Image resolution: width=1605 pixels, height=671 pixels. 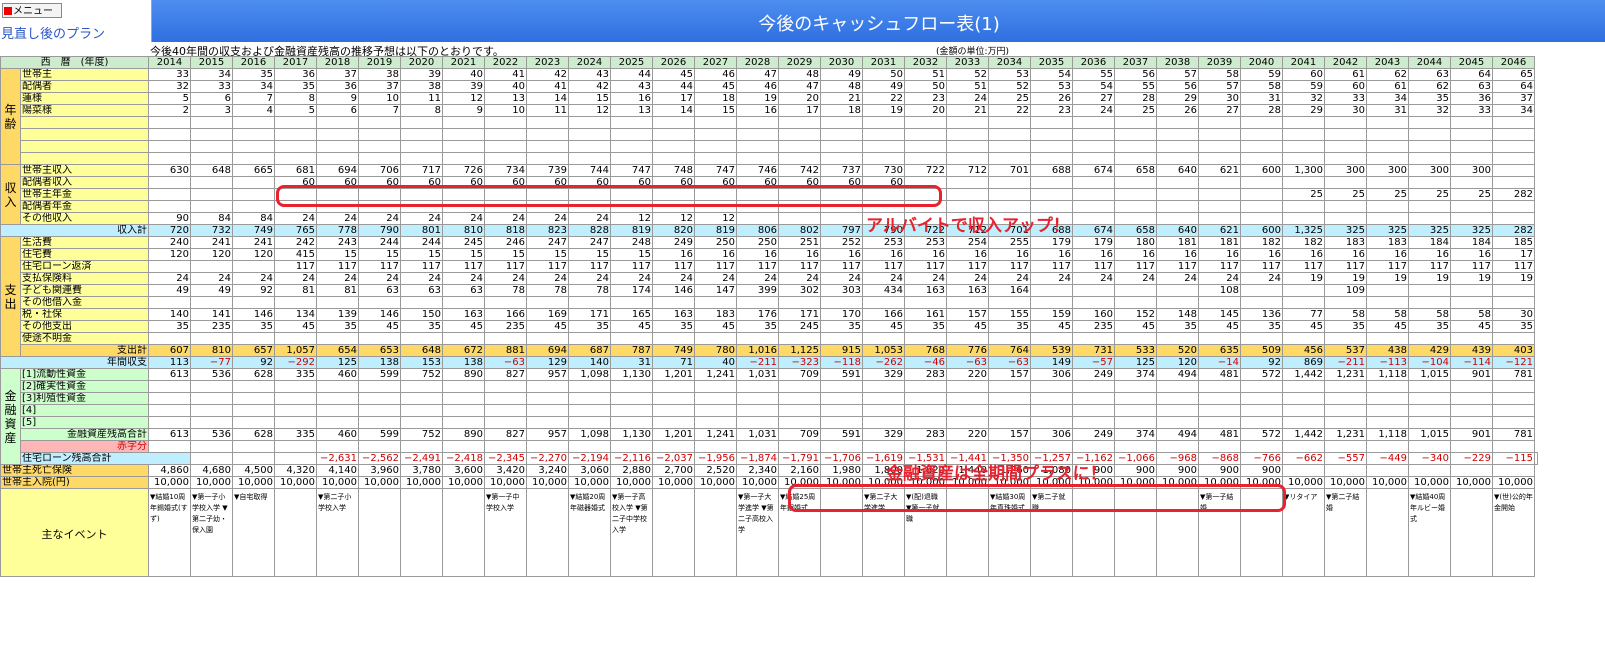 I want to click on value-cell: 47, so click(x=799, y=86).